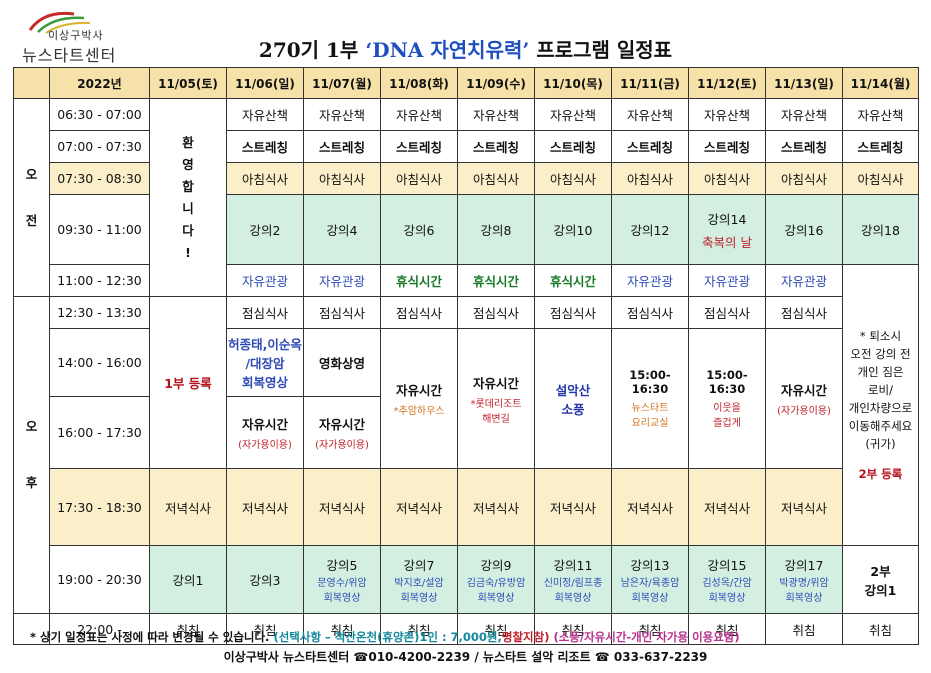 The image size is (931, 673). I want to click on lecture-cell: 강의17 박광명/위암 회복영상, so click(804, 579).